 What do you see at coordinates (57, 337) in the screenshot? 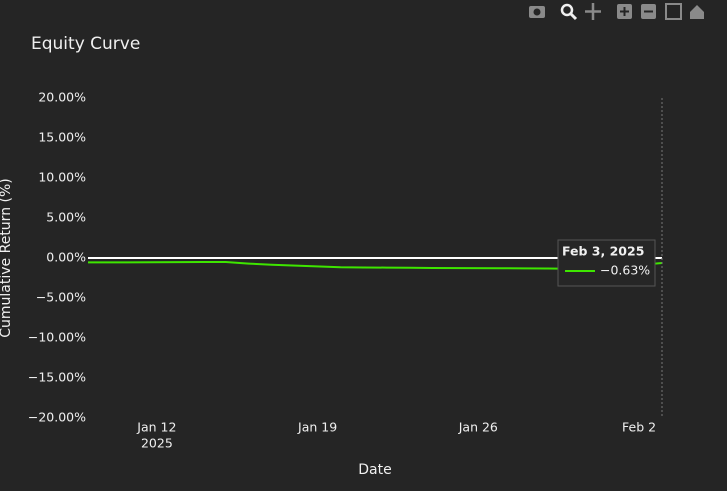
I see `y-tick-label: −10.00%` at bounding box center [57, 337].